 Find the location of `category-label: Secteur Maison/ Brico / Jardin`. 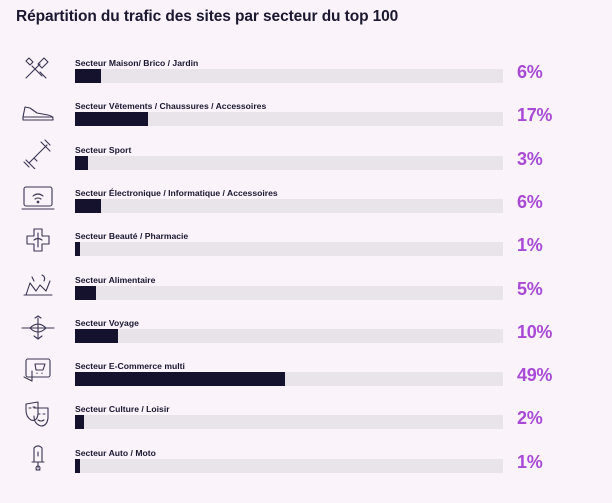

category-label: Secteur Maison/ Brico / Jardin is located at coordinates (137, 63).